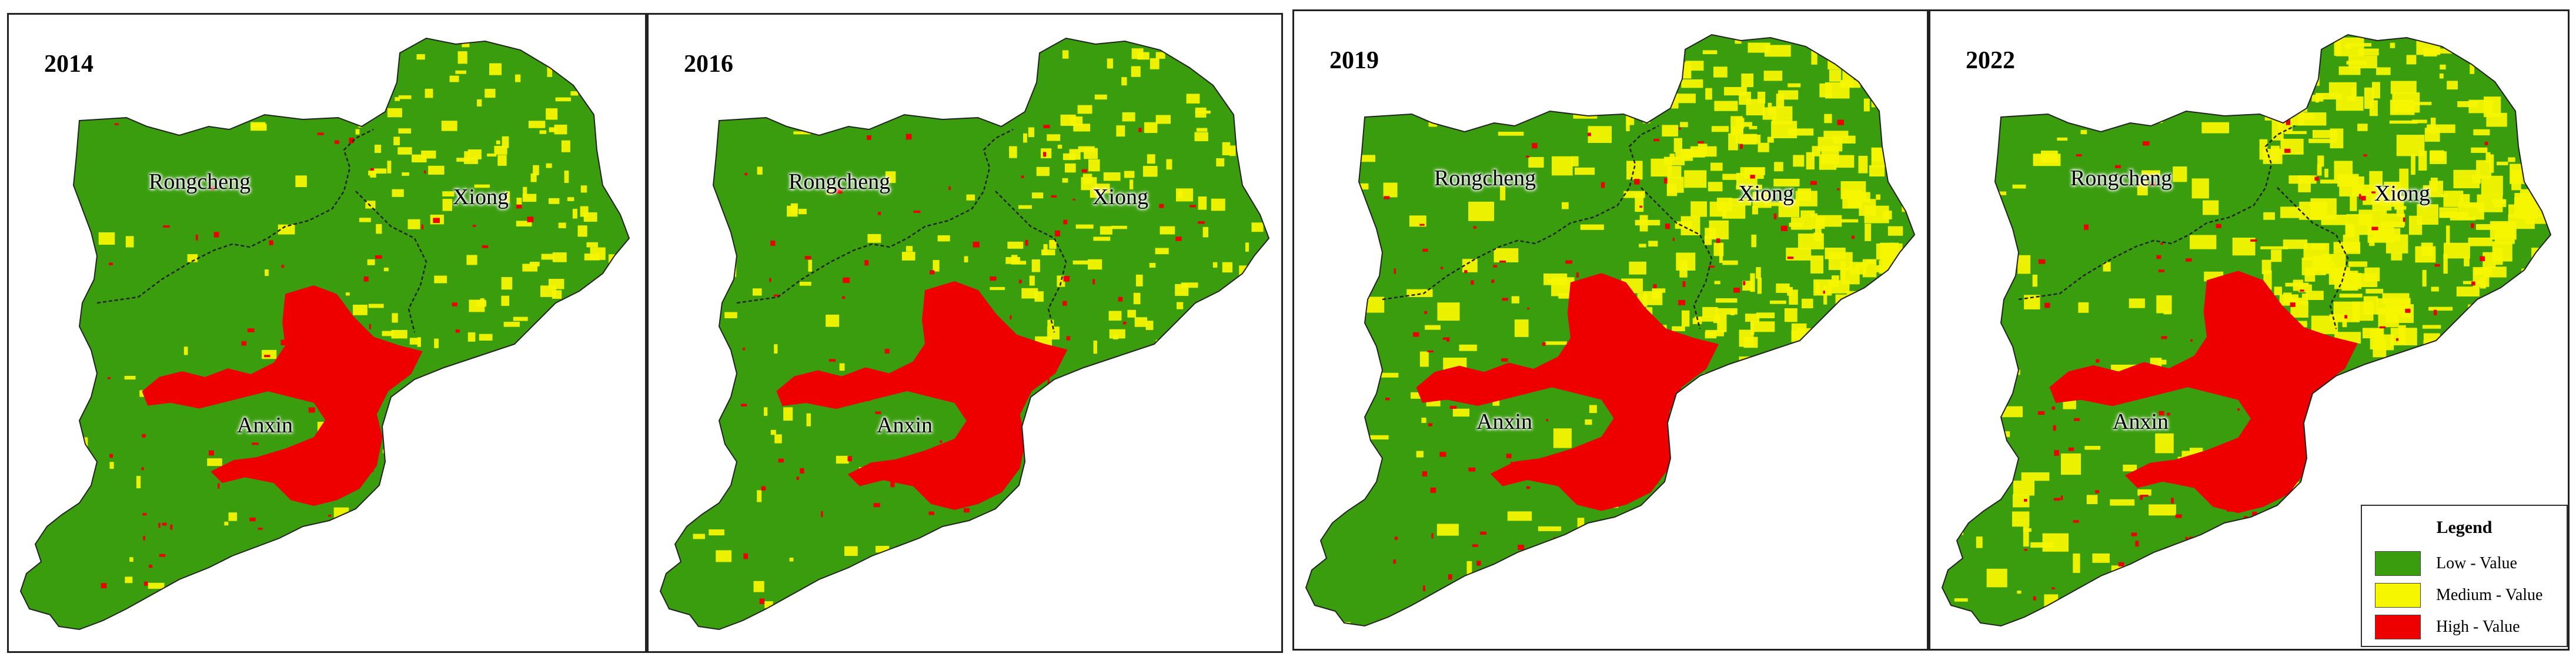 This screenshot has width=2576, height=660. What do you see at coordinates (2476, 563) in the screenshot?
I see `legend-label-low: Low - Value` at bounding box center [2476, 563].